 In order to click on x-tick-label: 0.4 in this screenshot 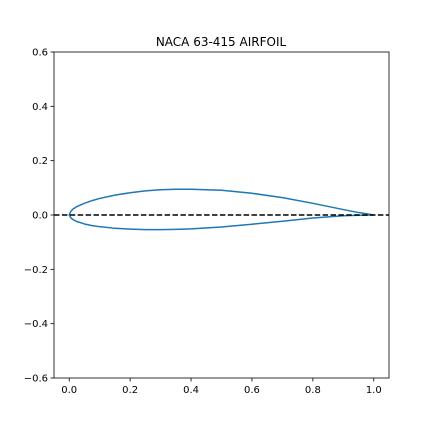, I will do `click(191, 390)`.